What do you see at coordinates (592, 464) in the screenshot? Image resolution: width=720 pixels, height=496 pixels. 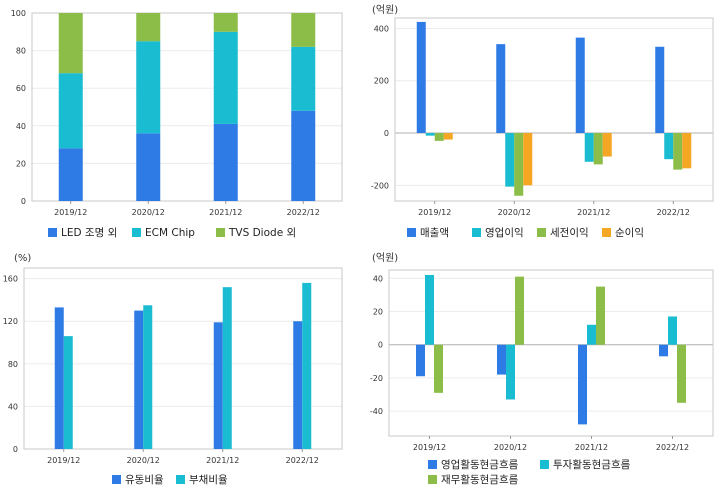 I see `legend-label: 투자활동현금흐름` at bounding box center [592, 464].